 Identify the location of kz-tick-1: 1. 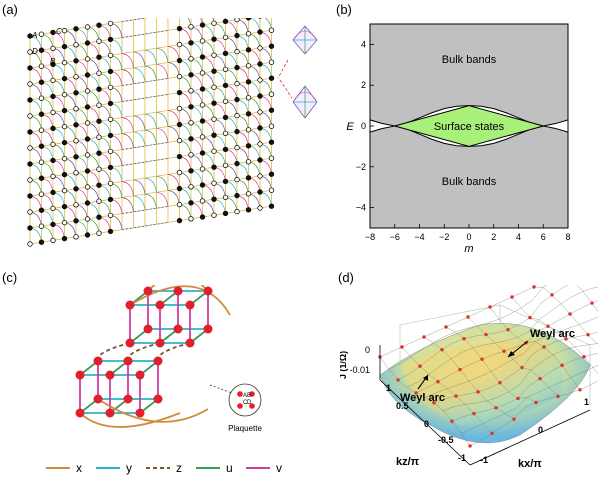
(388, 388).